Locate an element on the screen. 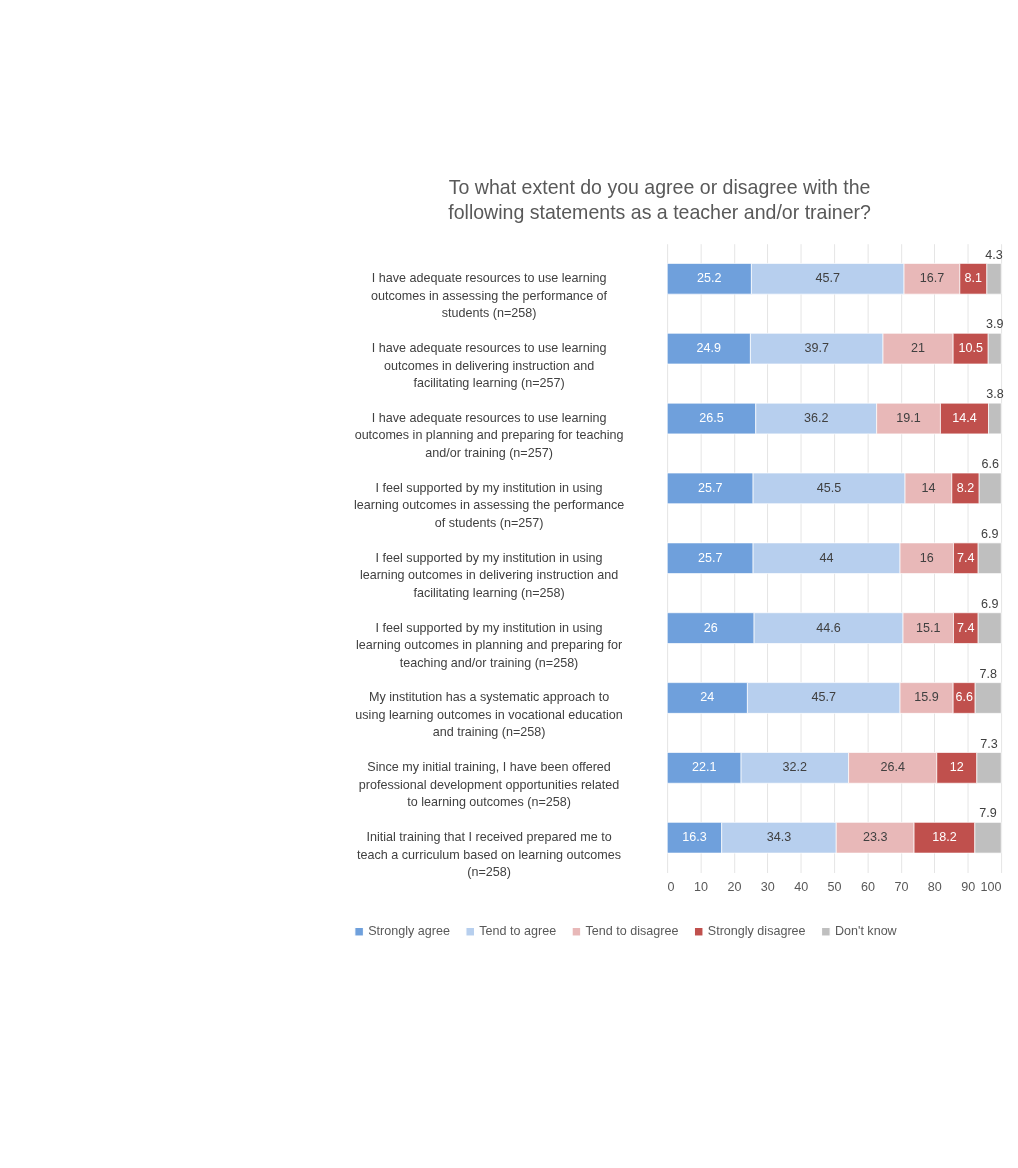 This screenshot has width=1018, height=1168. data-label: 7.9 is located at coordinates (988, 813).